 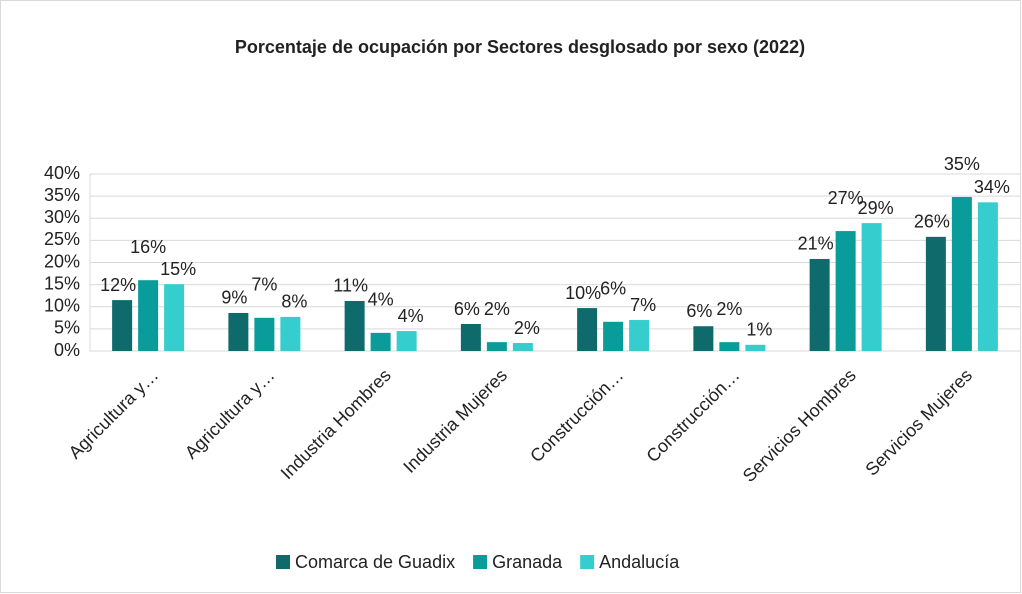 I want to click on y-tick-label: 30%, so click(x=62, y=217).